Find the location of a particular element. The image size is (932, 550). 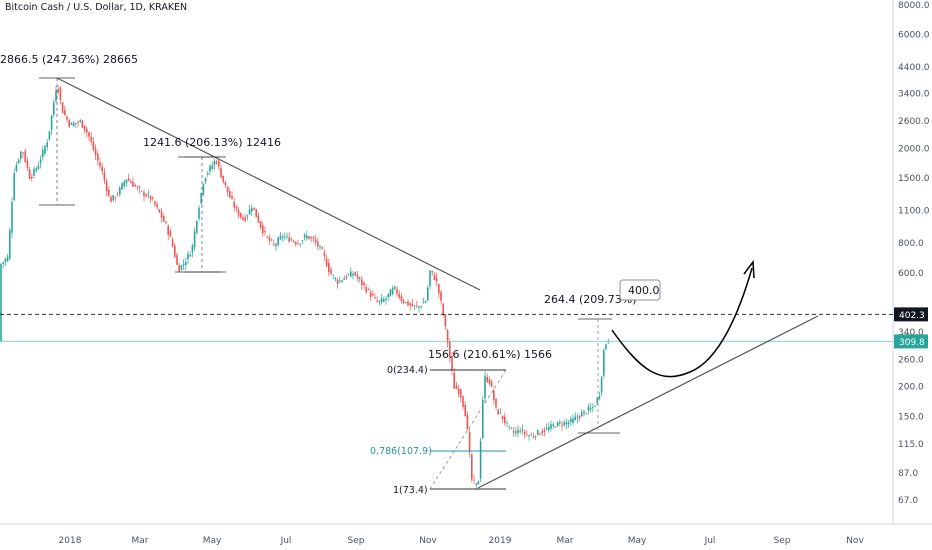

price-tick-label: 340.0 is located at coordinates (911, 333).